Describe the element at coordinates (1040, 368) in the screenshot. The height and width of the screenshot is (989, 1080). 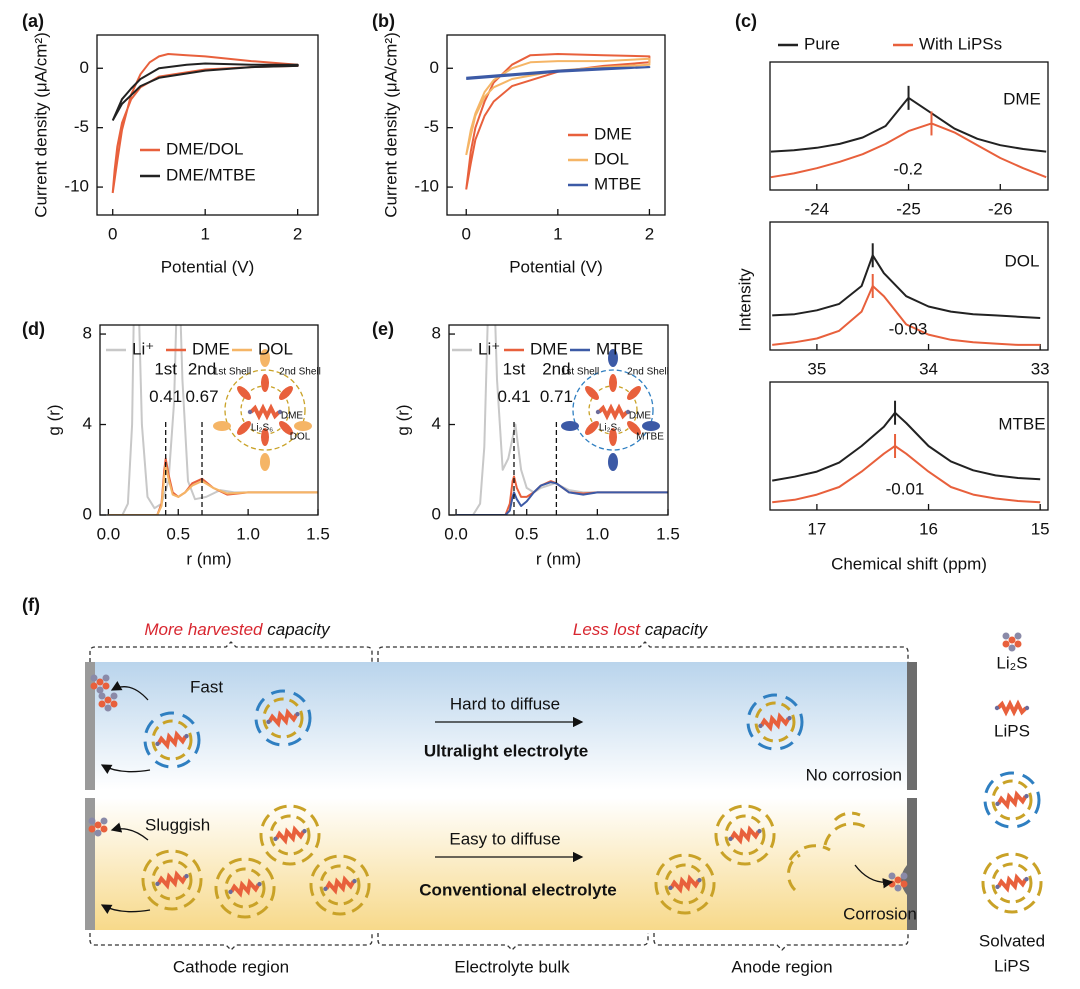
I see `x-tick-label: 33` at that location.